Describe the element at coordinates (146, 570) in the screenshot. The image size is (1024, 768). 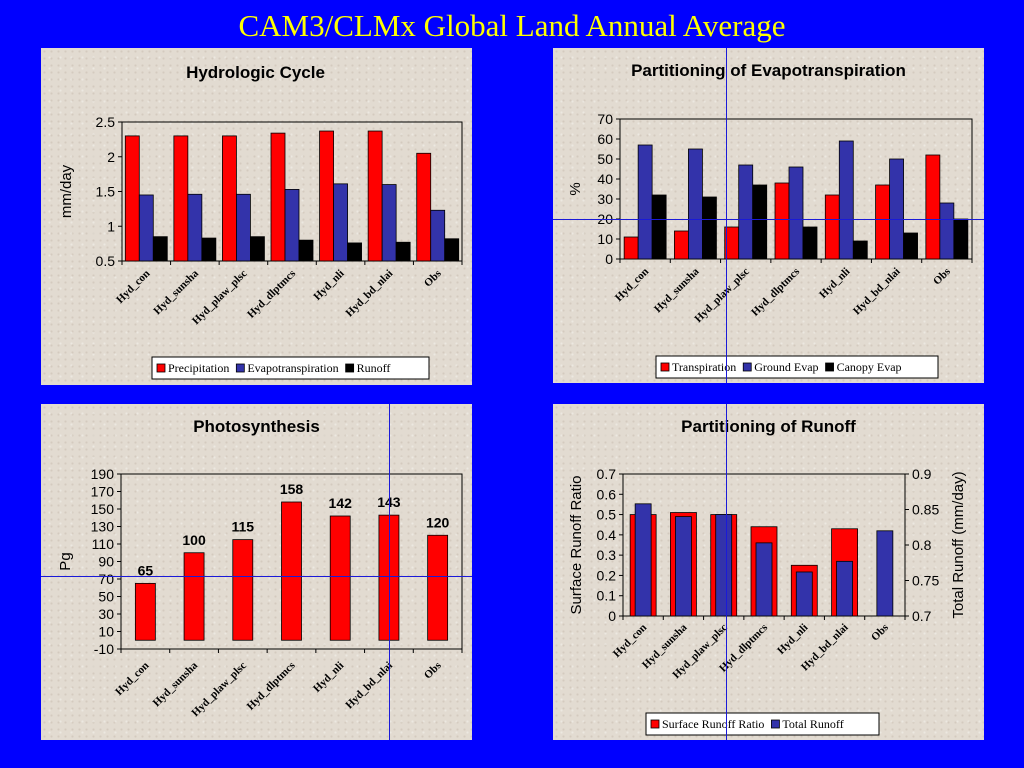
I see `data-label: 65` at that location.